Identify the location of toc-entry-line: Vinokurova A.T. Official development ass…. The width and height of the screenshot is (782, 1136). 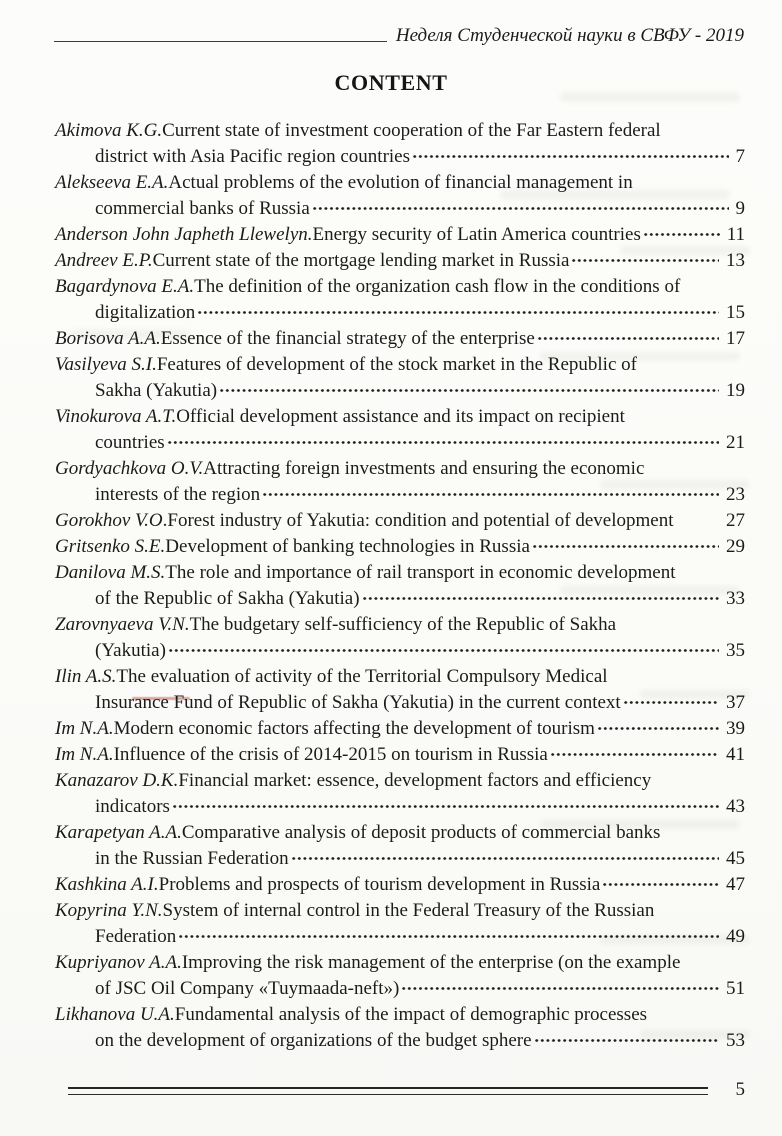
(400, 417).